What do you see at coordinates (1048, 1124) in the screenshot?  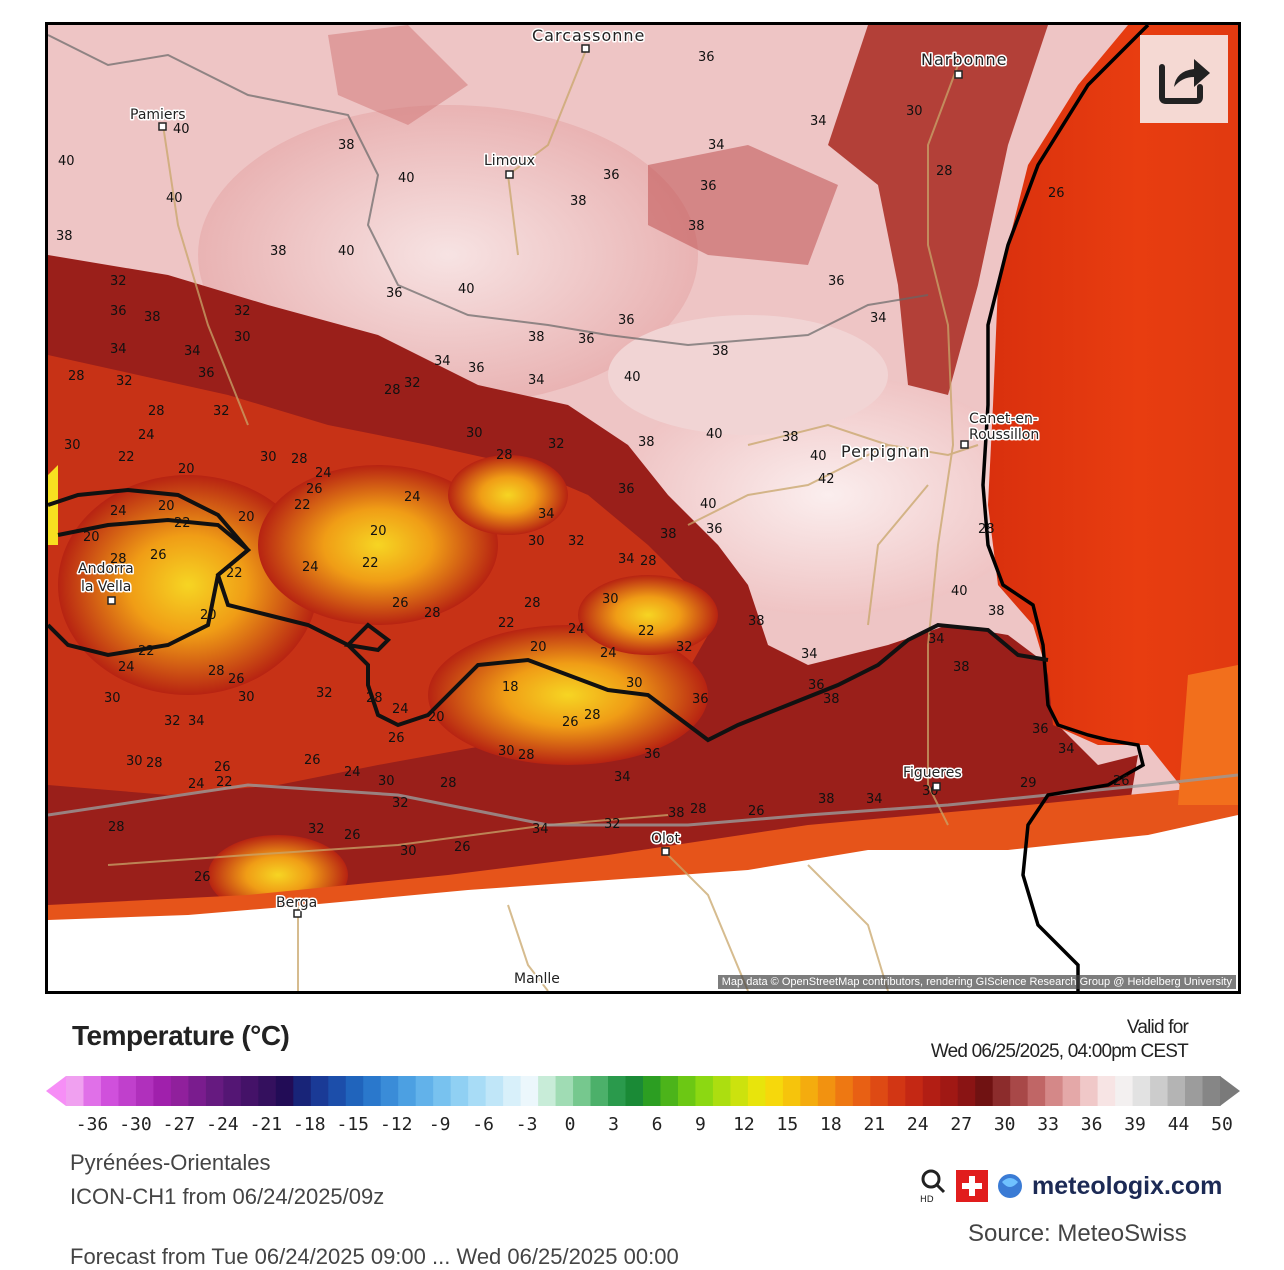 I see `scale-tick-label: 33` at bounding box center [1048, 1124].